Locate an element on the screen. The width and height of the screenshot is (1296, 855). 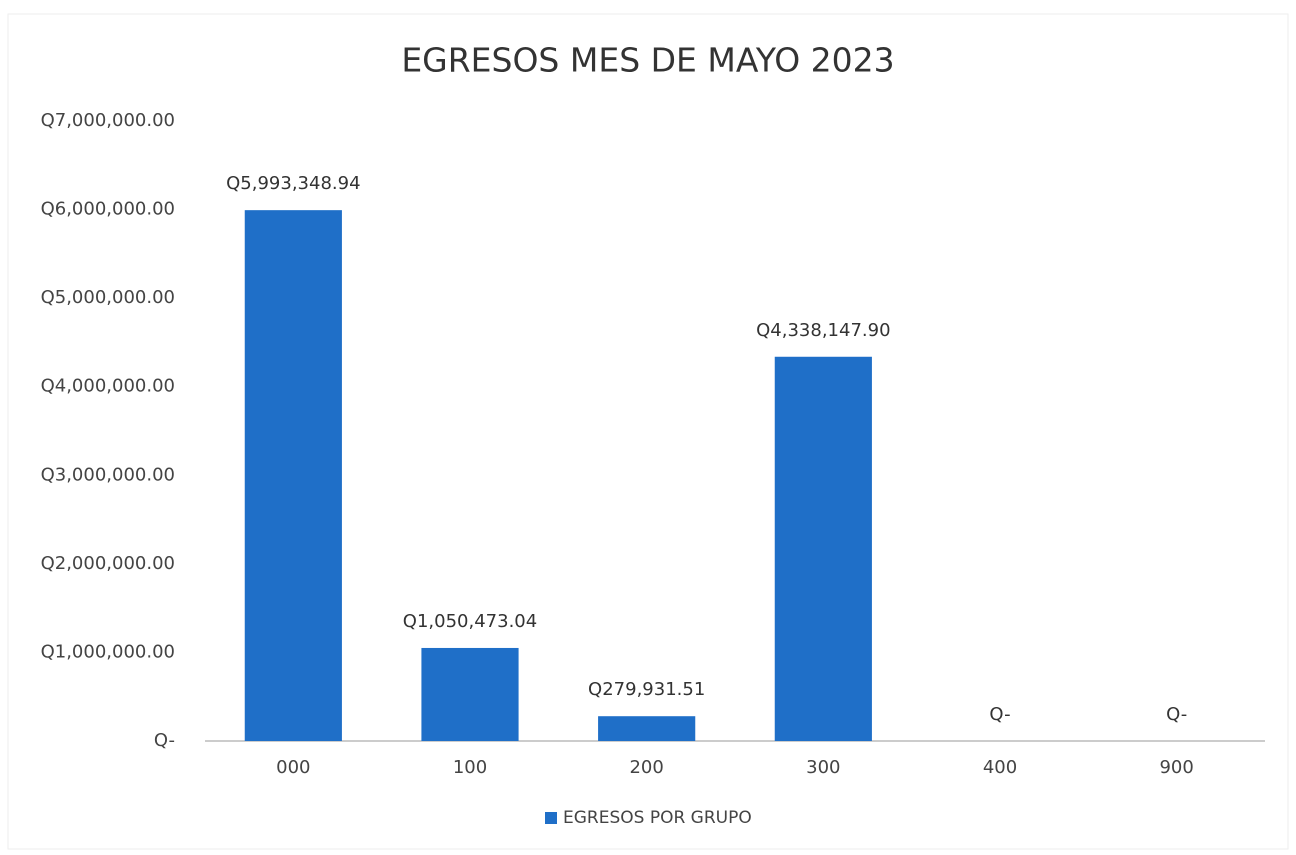
data-label: Q5,993,348.94 is located at coordinates (293, 183).